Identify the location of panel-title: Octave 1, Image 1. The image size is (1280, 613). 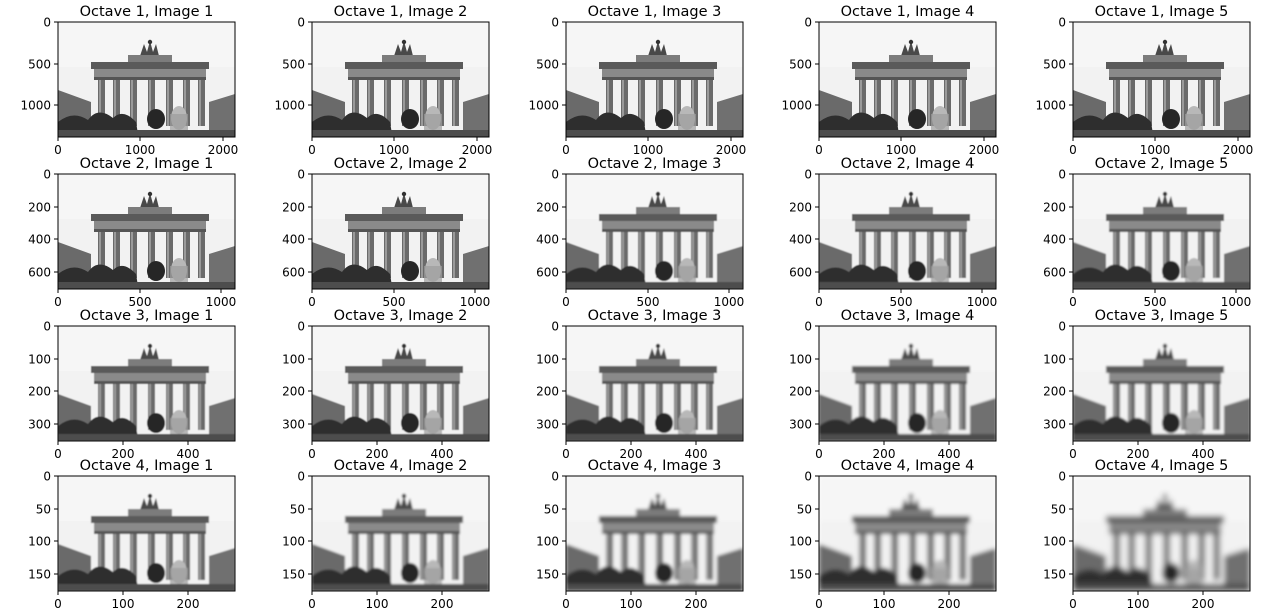
(147, 12).